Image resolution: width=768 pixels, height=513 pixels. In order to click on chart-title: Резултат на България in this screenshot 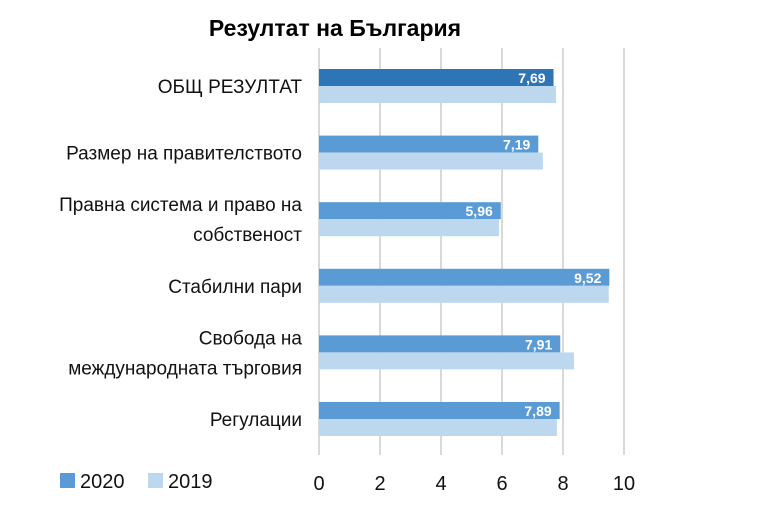, I will do `click(335, 28)`.